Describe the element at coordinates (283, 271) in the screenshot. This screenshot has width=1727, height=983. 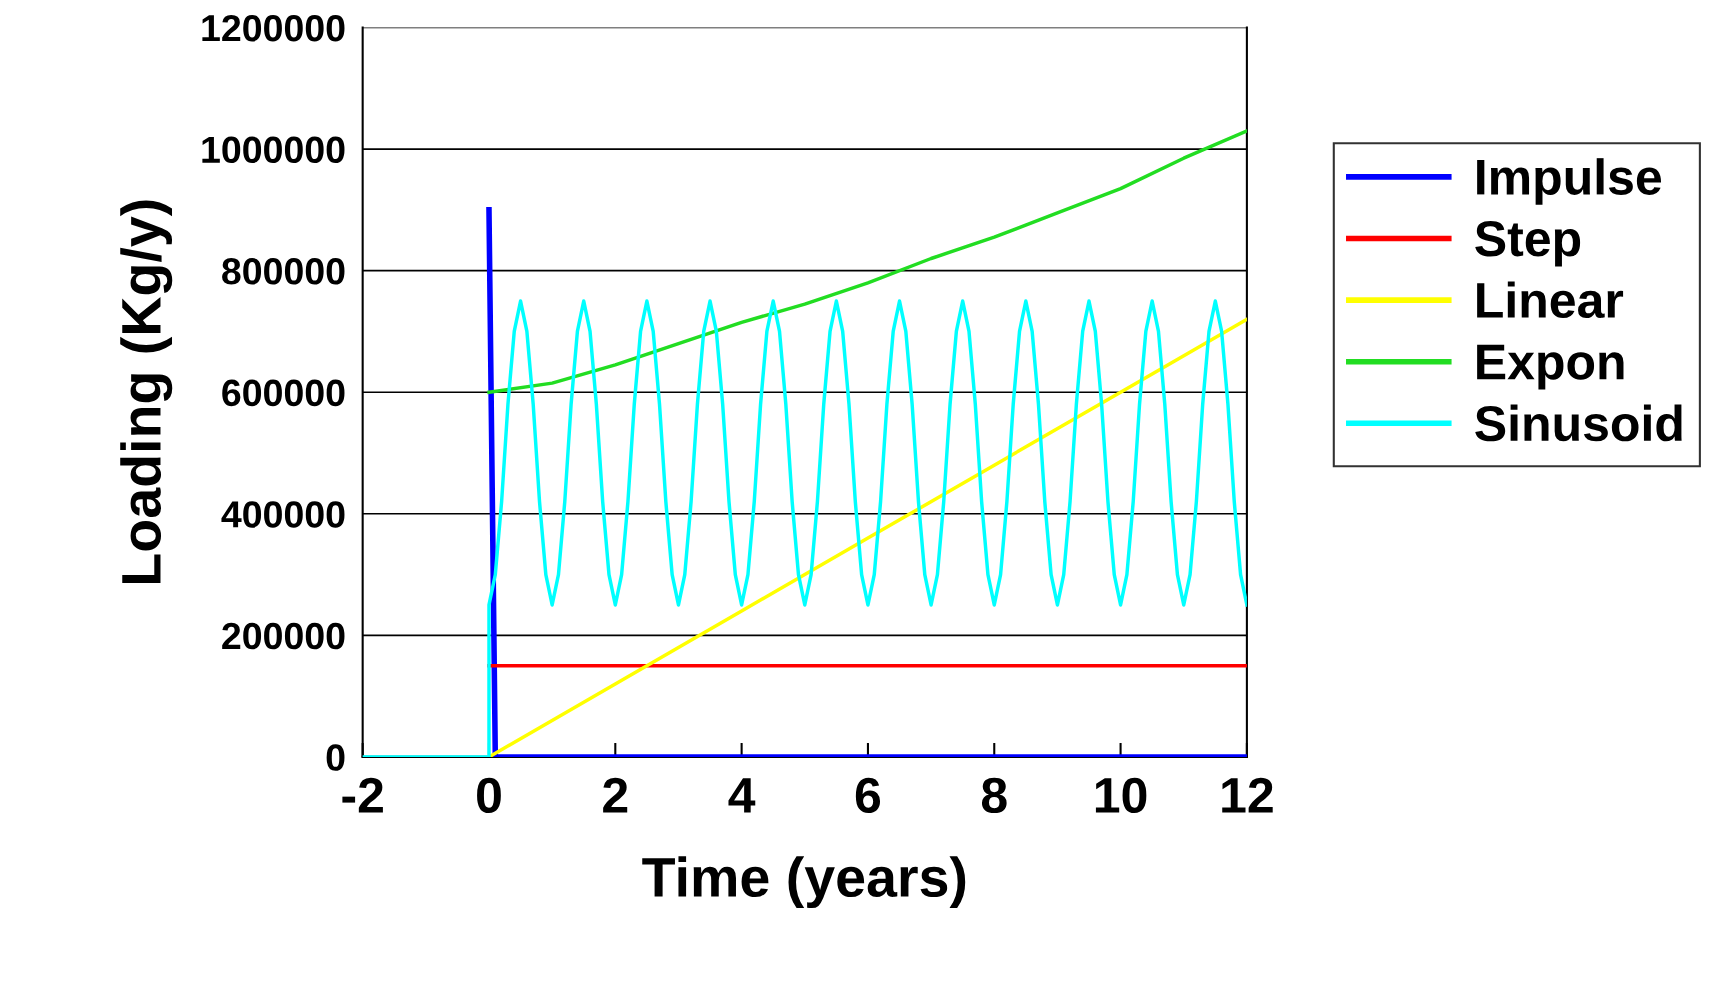
I see `y-tick-label: 800000` at that location.